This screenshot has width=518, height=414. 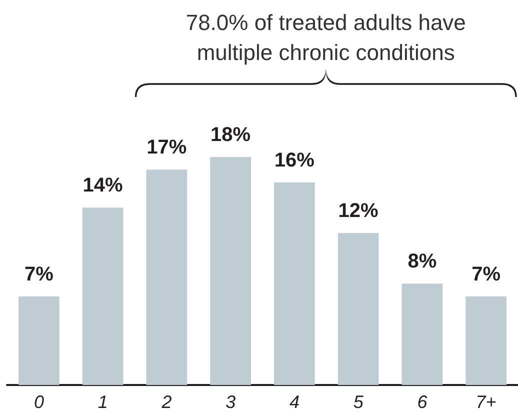 I want to click on x-tick-label: 4, so click(x=294, y=402).